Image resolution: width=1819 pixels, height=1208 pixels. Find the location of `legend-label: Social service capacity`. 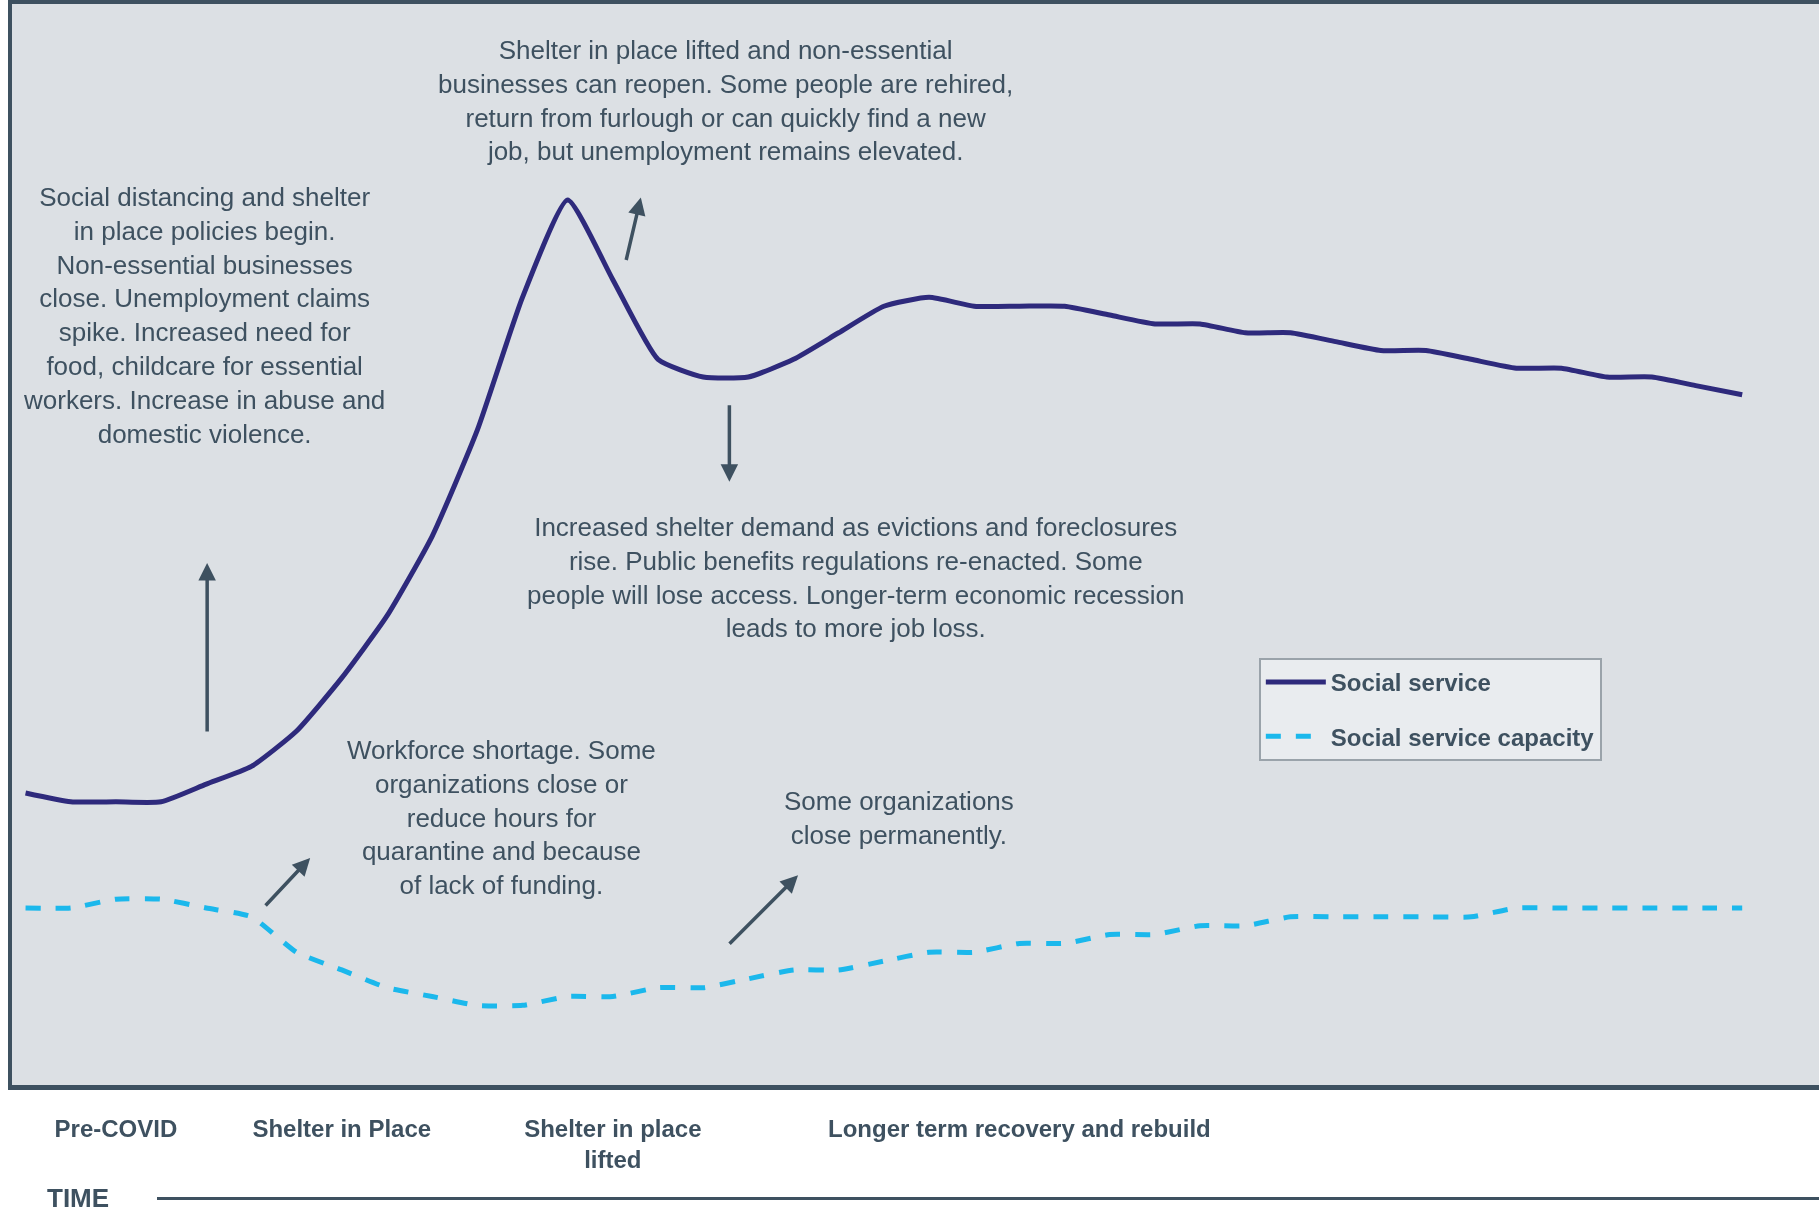

legend-label: Social service capacity is located at coordinates (1462, 737).